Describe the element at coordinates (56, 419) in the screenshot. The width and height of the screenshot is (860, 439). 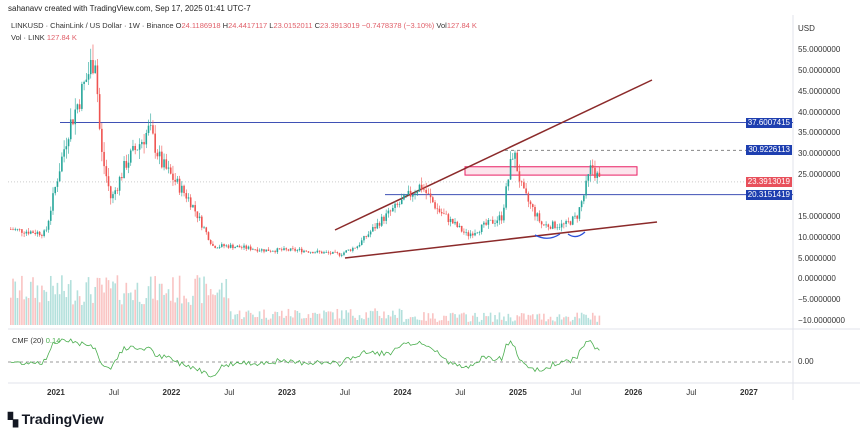
I see `tradingview-logo: ▚ TradingView` at that location.